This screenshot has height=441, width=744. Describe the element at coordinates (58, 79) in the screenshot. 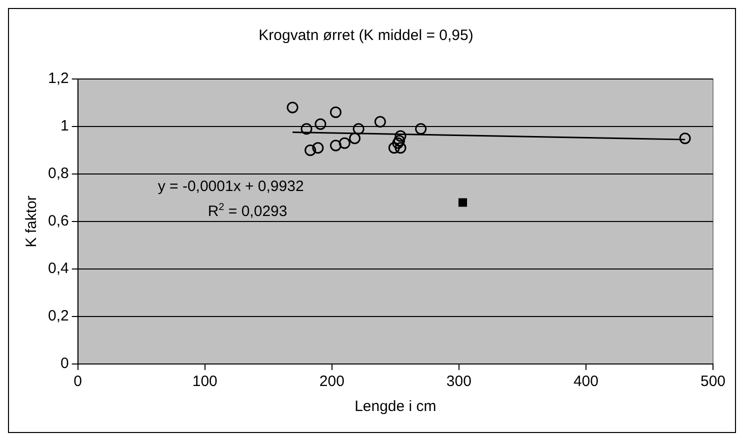

I see `y-tick-label: 1,2` at that location.